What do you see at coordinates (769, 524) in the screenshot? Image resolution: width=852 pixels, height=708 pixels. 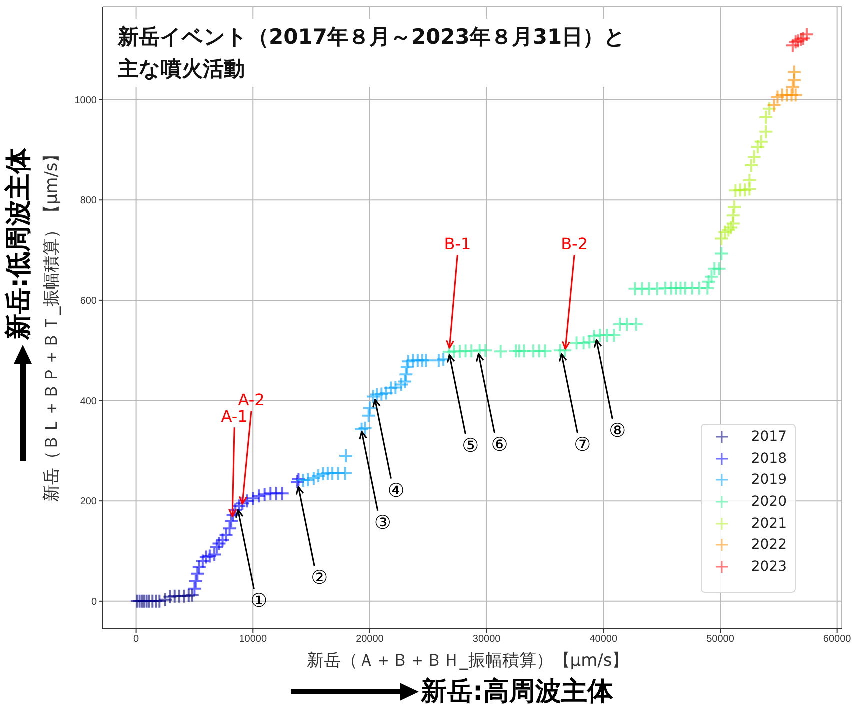 I see `legend-label: 2021` at bounding box center [769, 524].